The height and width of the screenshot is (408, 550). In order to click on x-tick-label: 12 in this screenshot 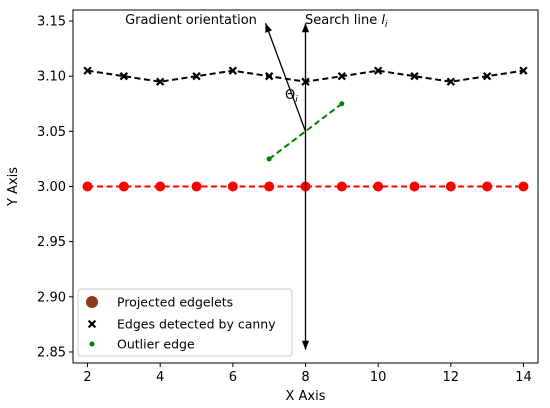, I will do `click(451, 377)`.